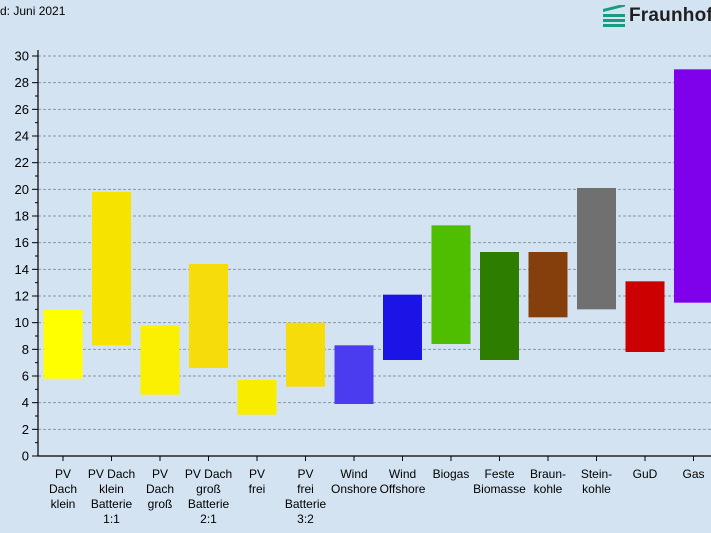  I want to click on category-label-line: 2:1, so click(208, 519).